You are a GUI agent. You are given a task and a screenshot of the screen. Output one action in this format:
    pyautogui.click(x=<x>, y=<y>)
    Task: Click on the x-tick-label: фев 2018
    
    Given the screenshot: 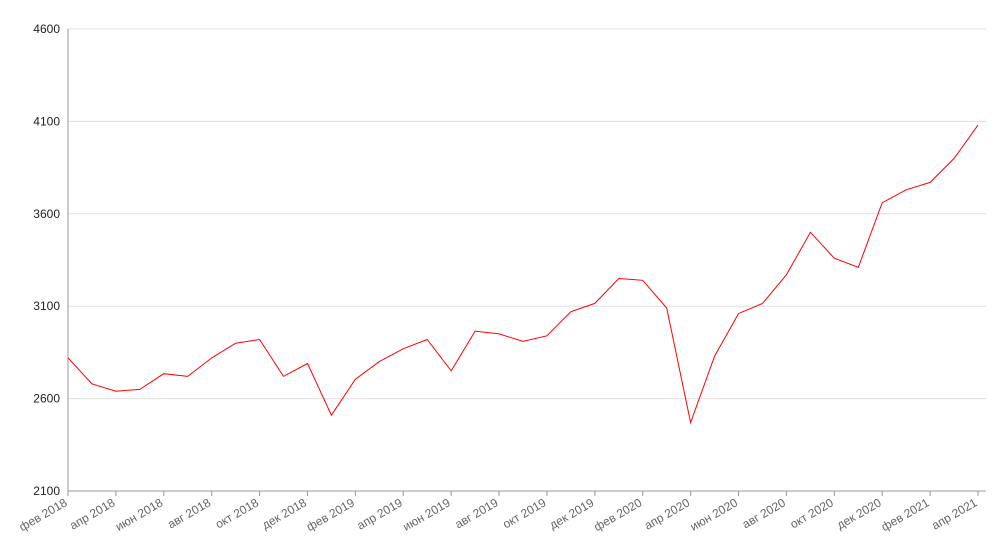 What is the action you would take?
    pyautogui.click(x=43, y=514)
    